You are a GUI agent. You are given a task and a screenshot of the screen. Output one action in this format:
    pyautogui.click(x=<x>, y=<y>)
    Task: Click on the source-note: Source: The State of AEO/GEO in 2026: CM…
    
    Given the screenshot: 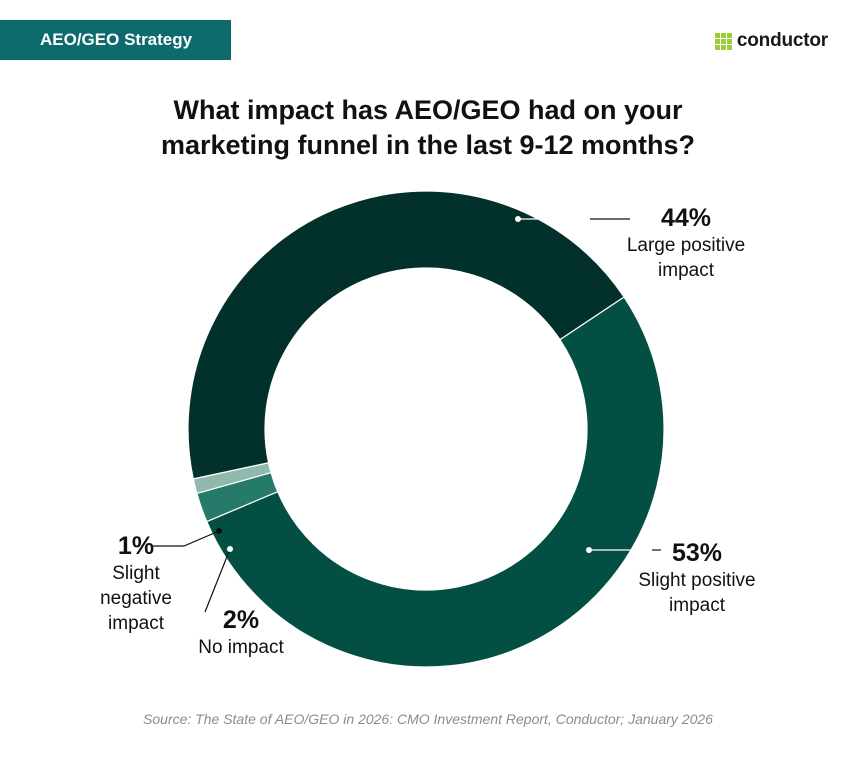 What is the action you would take?
    pyautogui.click(x=428, y=719)
    